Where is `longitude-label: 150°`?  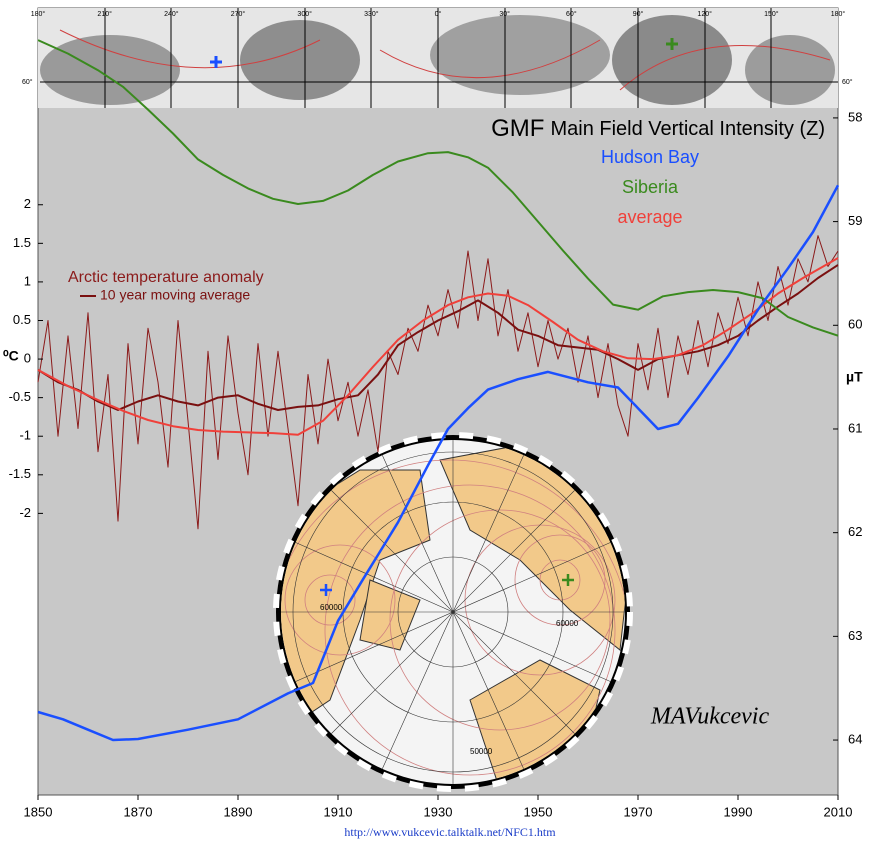 longitude-label: 150° is located at coordinates (771, 14).